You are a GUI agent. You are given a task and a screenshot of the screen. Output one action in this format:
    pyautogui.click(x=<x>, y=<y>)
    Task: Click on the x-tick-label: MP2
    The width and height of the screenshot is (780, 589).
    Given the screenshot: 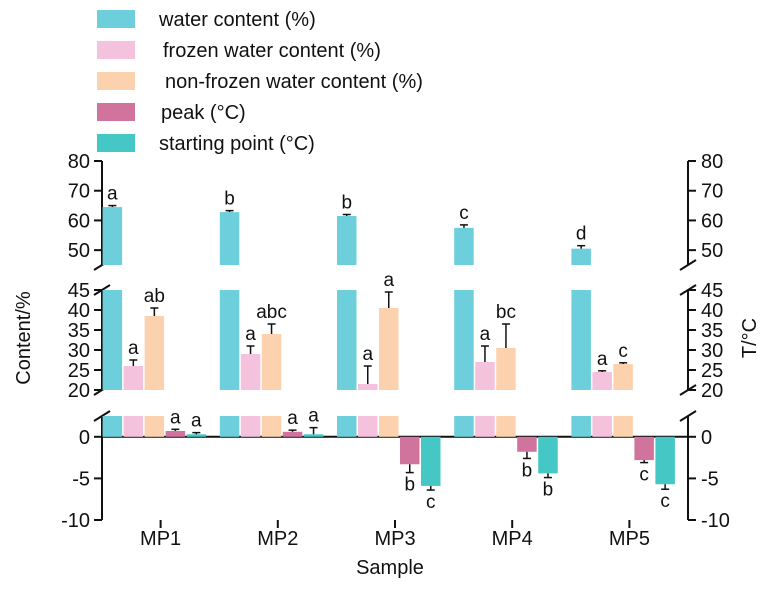 What is the action you would take?
    pyautogui.click(x=277, y=539)
    